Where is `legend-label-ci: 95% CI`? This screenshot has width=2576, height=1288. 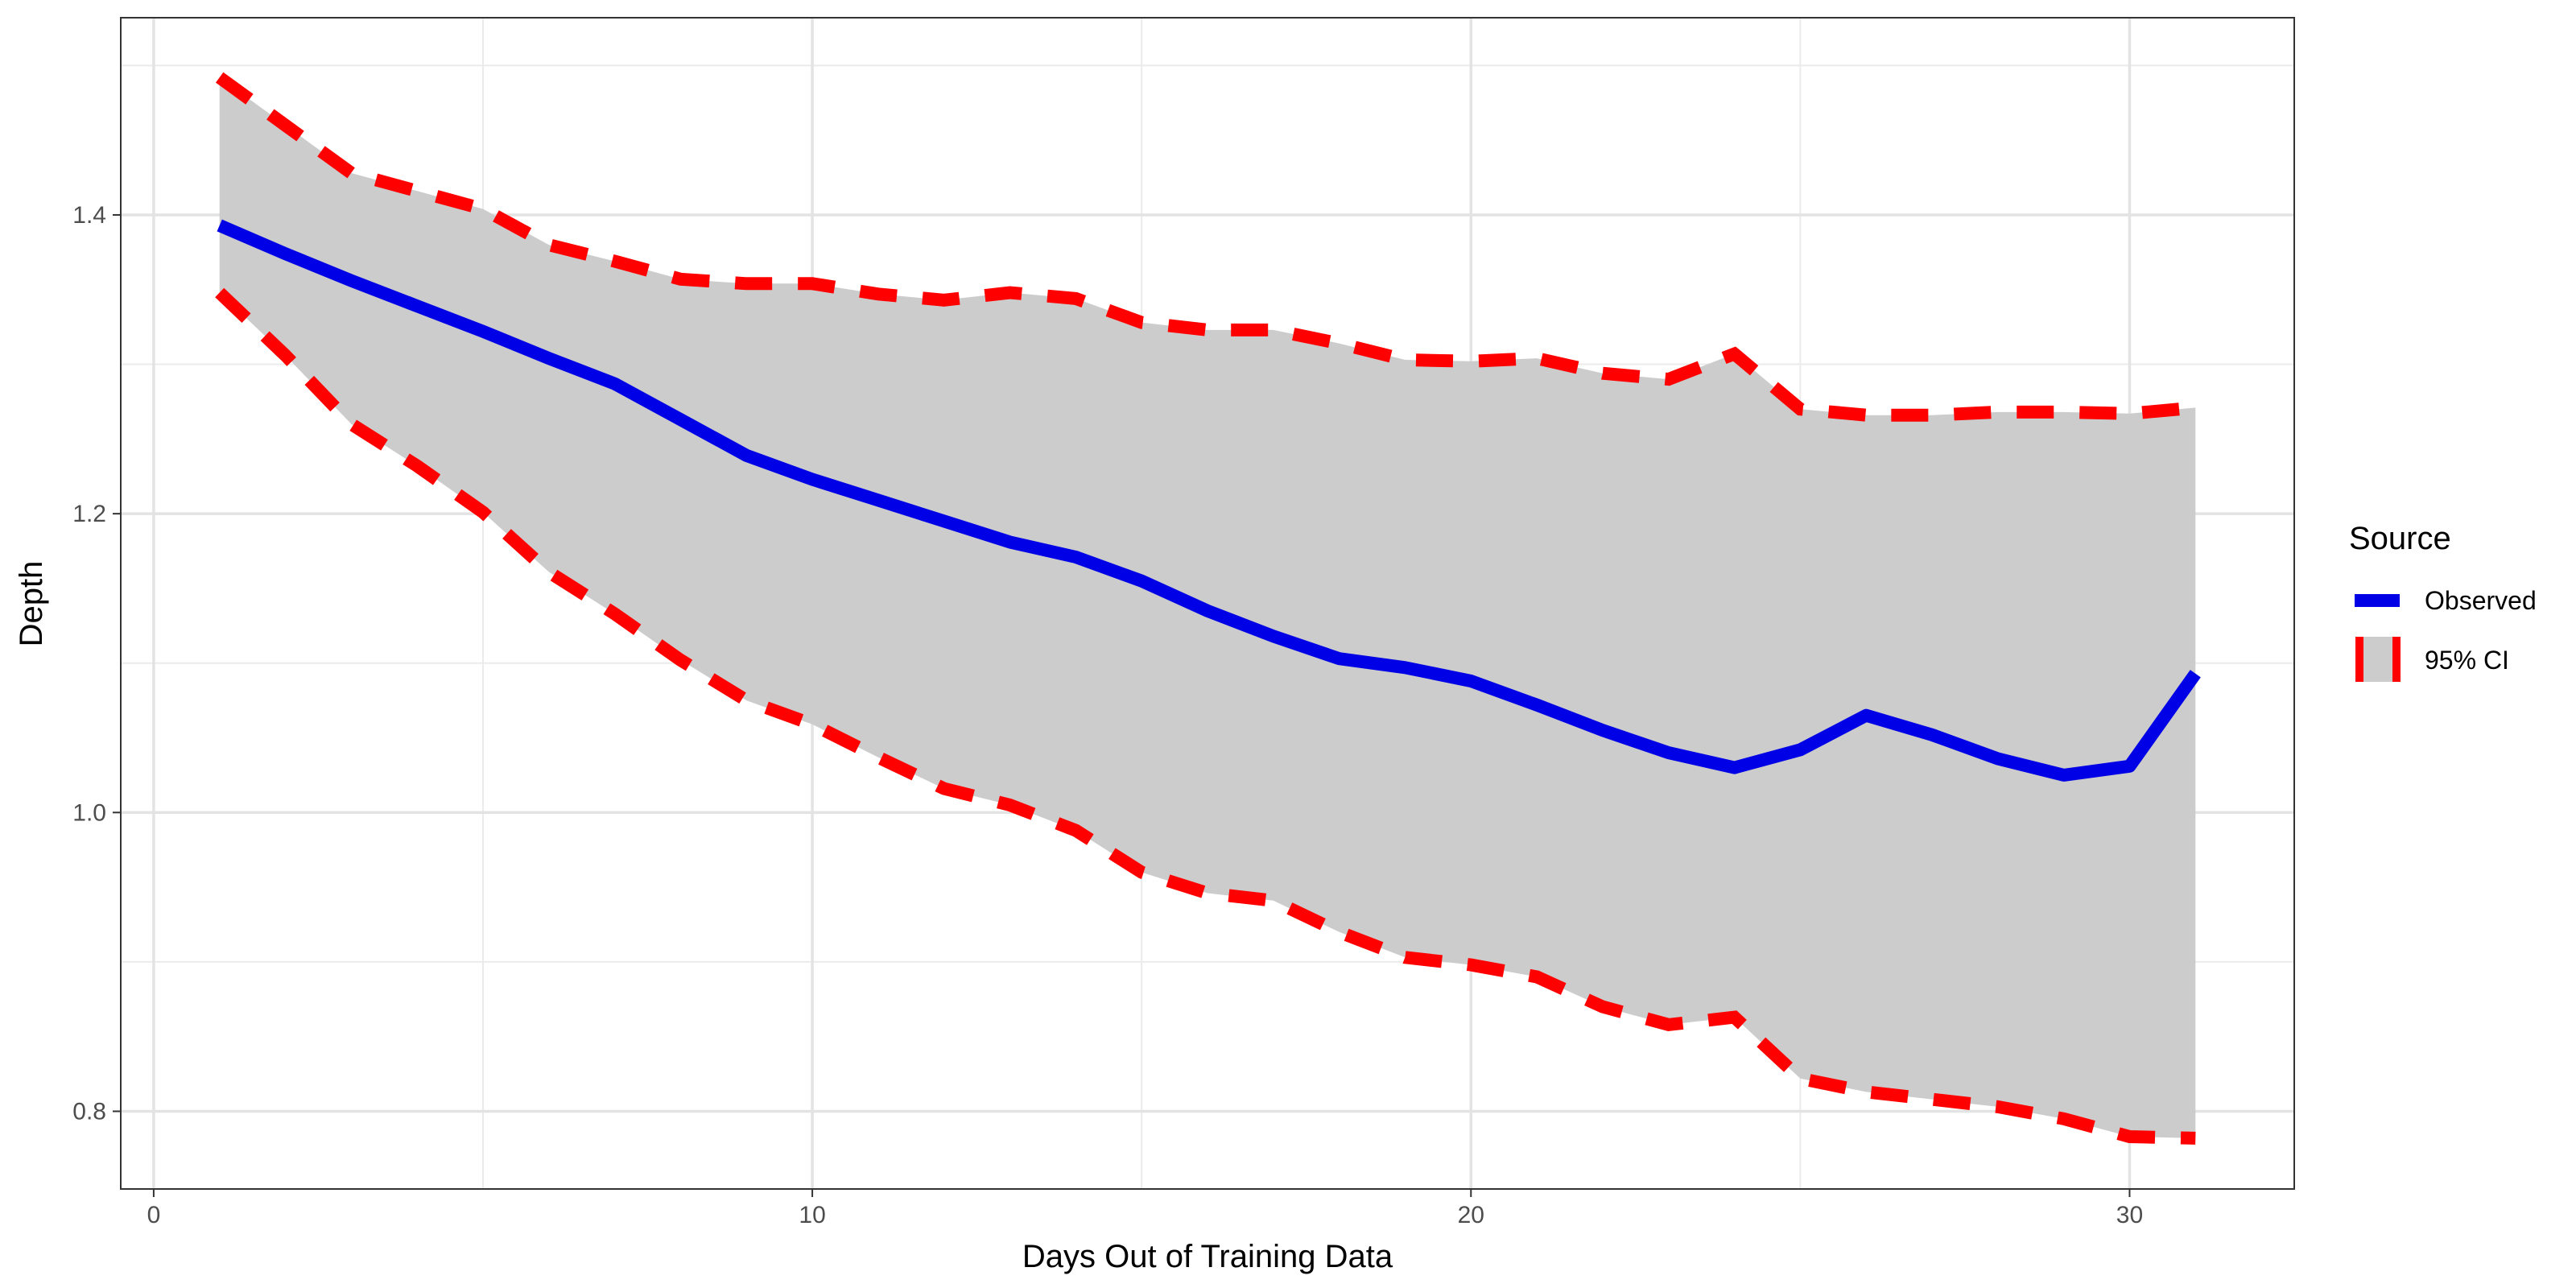 legend-label-ci: 95% CI is located at coordinates (2467, 660).